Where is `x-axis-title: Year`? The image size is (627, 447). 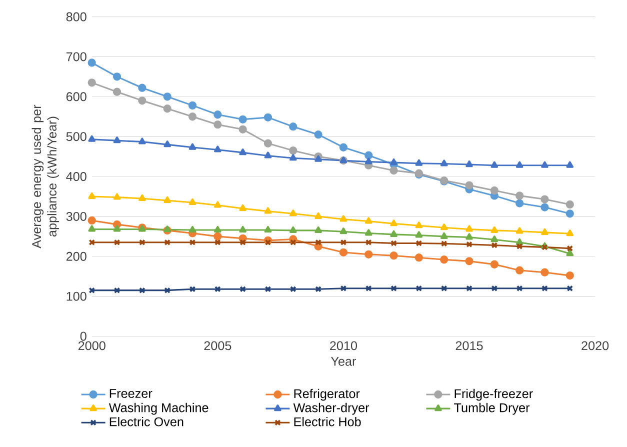 x-axis-title: Year is located at coordinates (343, 361).